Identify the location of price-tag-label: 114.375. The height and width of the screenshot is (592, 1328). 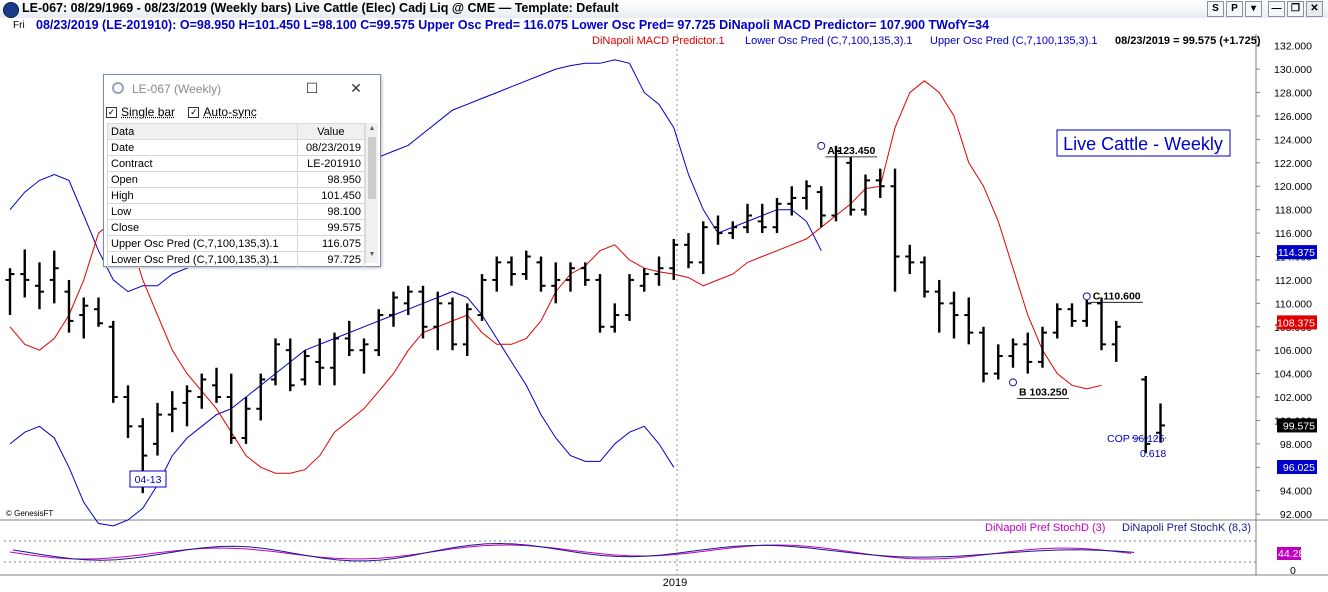
(1296, 253).